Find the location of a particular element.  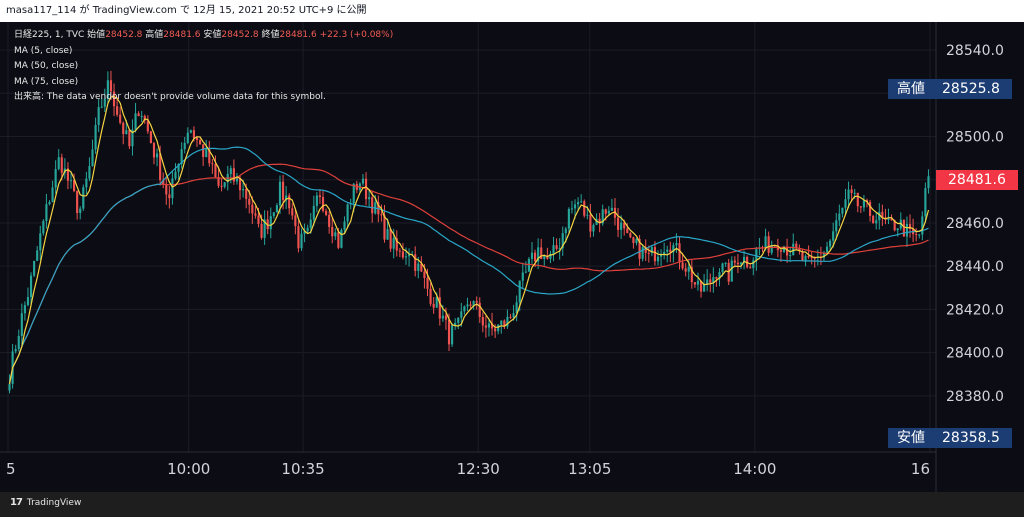

ma50-legend: MA (50, close) is located at coordinates (46, 66).